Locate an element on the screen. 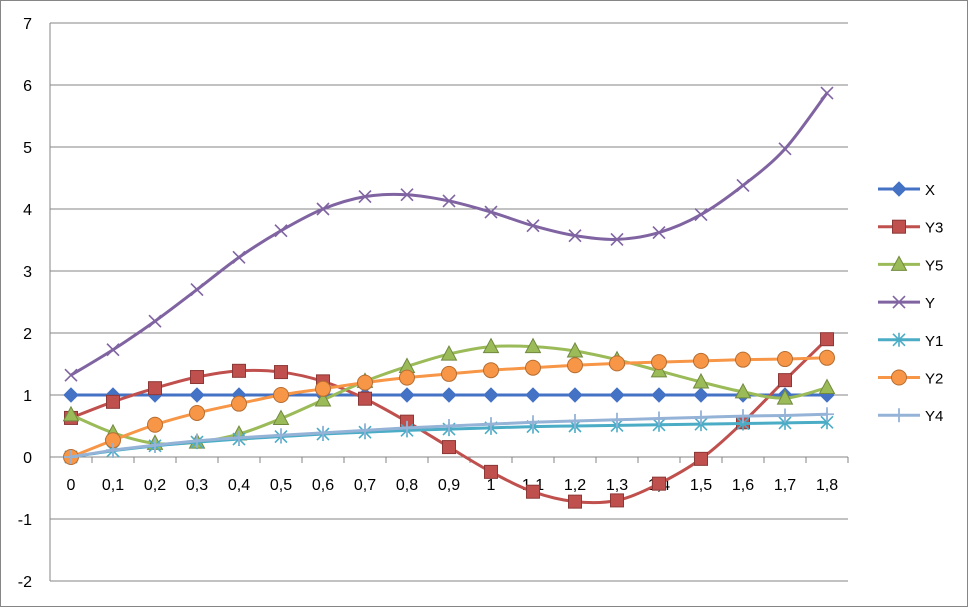 This screenshot has height=612, width=968. y-tick-labels: -2 -1 0 1 2 3 4 5 6 7 is located at coordinates (25, 303).